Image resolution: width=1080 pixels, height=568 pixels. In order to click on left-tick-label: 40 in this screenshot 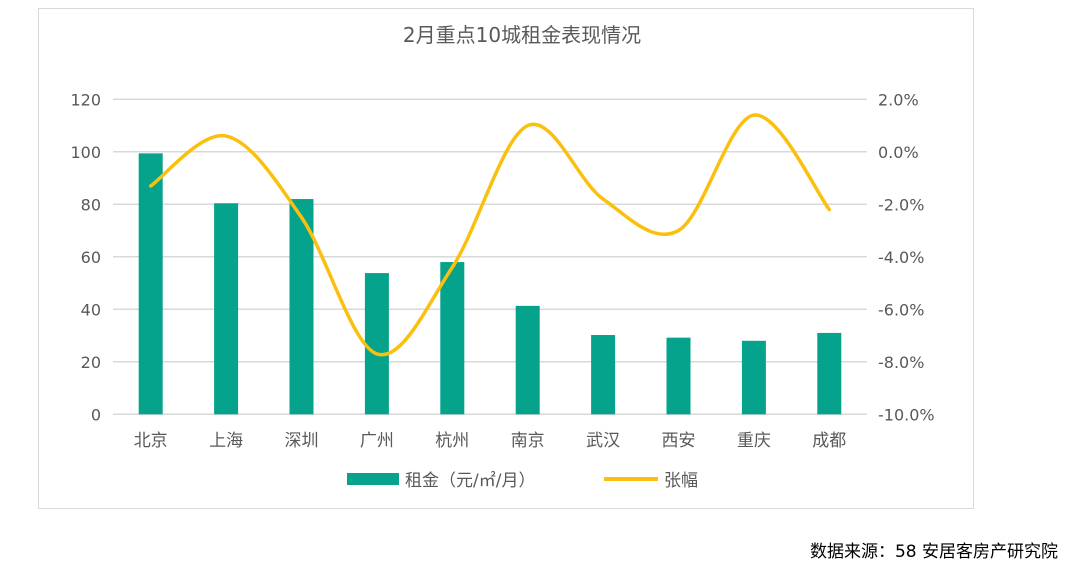, I will do `click(91, 309)`.